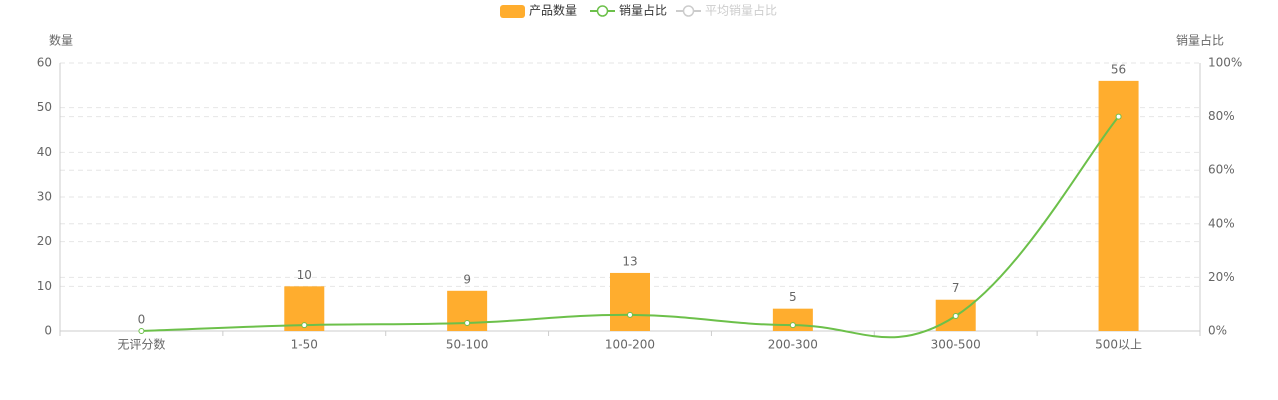 The image size is (1278, 400). What do you see at coordinates (467, 345) in the screenshot?
I see `x-tick-label: 50-100` at bounding box center [467, 345].